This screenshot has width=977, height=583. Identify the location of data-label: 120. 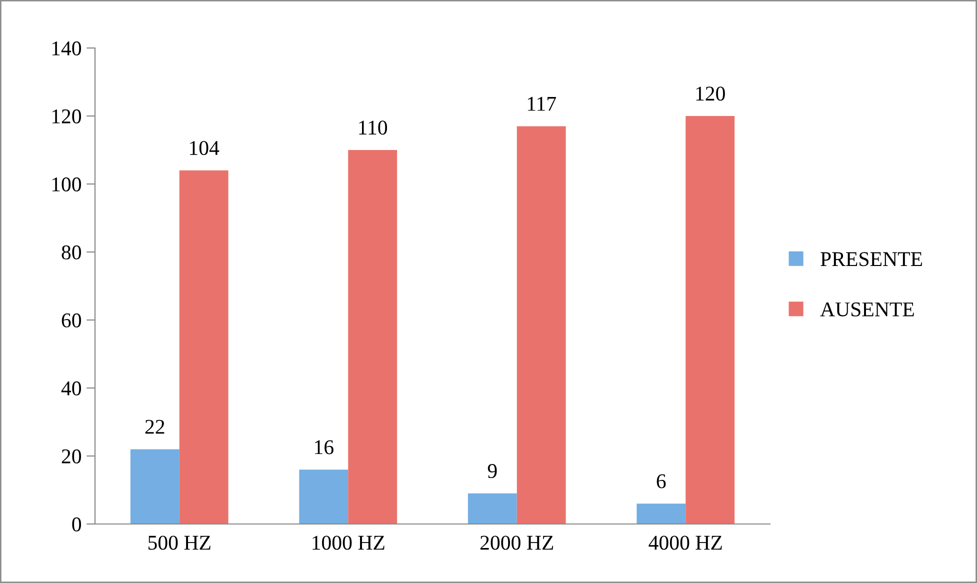
(710, 93).